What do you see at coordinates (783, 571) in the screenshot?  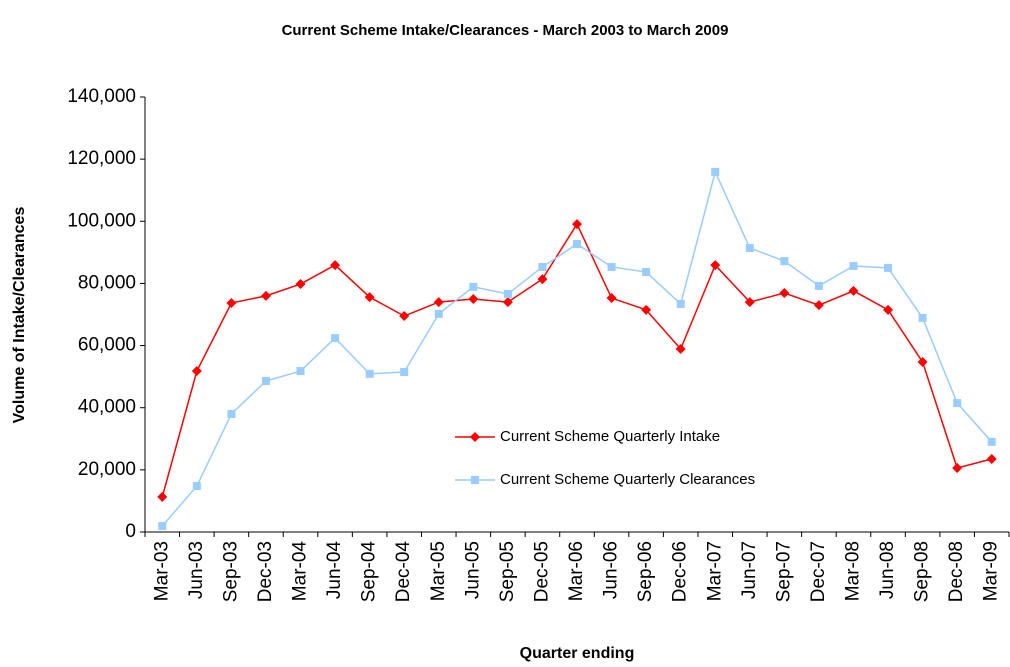 I see `x-tick-label: Sep-07` at bounding box center [783, 571].